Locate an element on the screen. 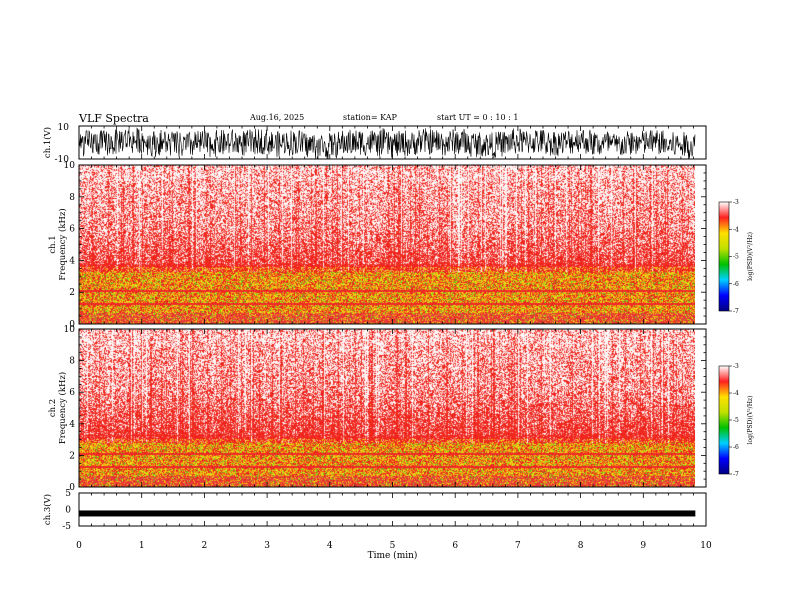 The image size is (792, 612). ch2-spectrogram-ytick-label: 4 is located at coordinates (72, 425).